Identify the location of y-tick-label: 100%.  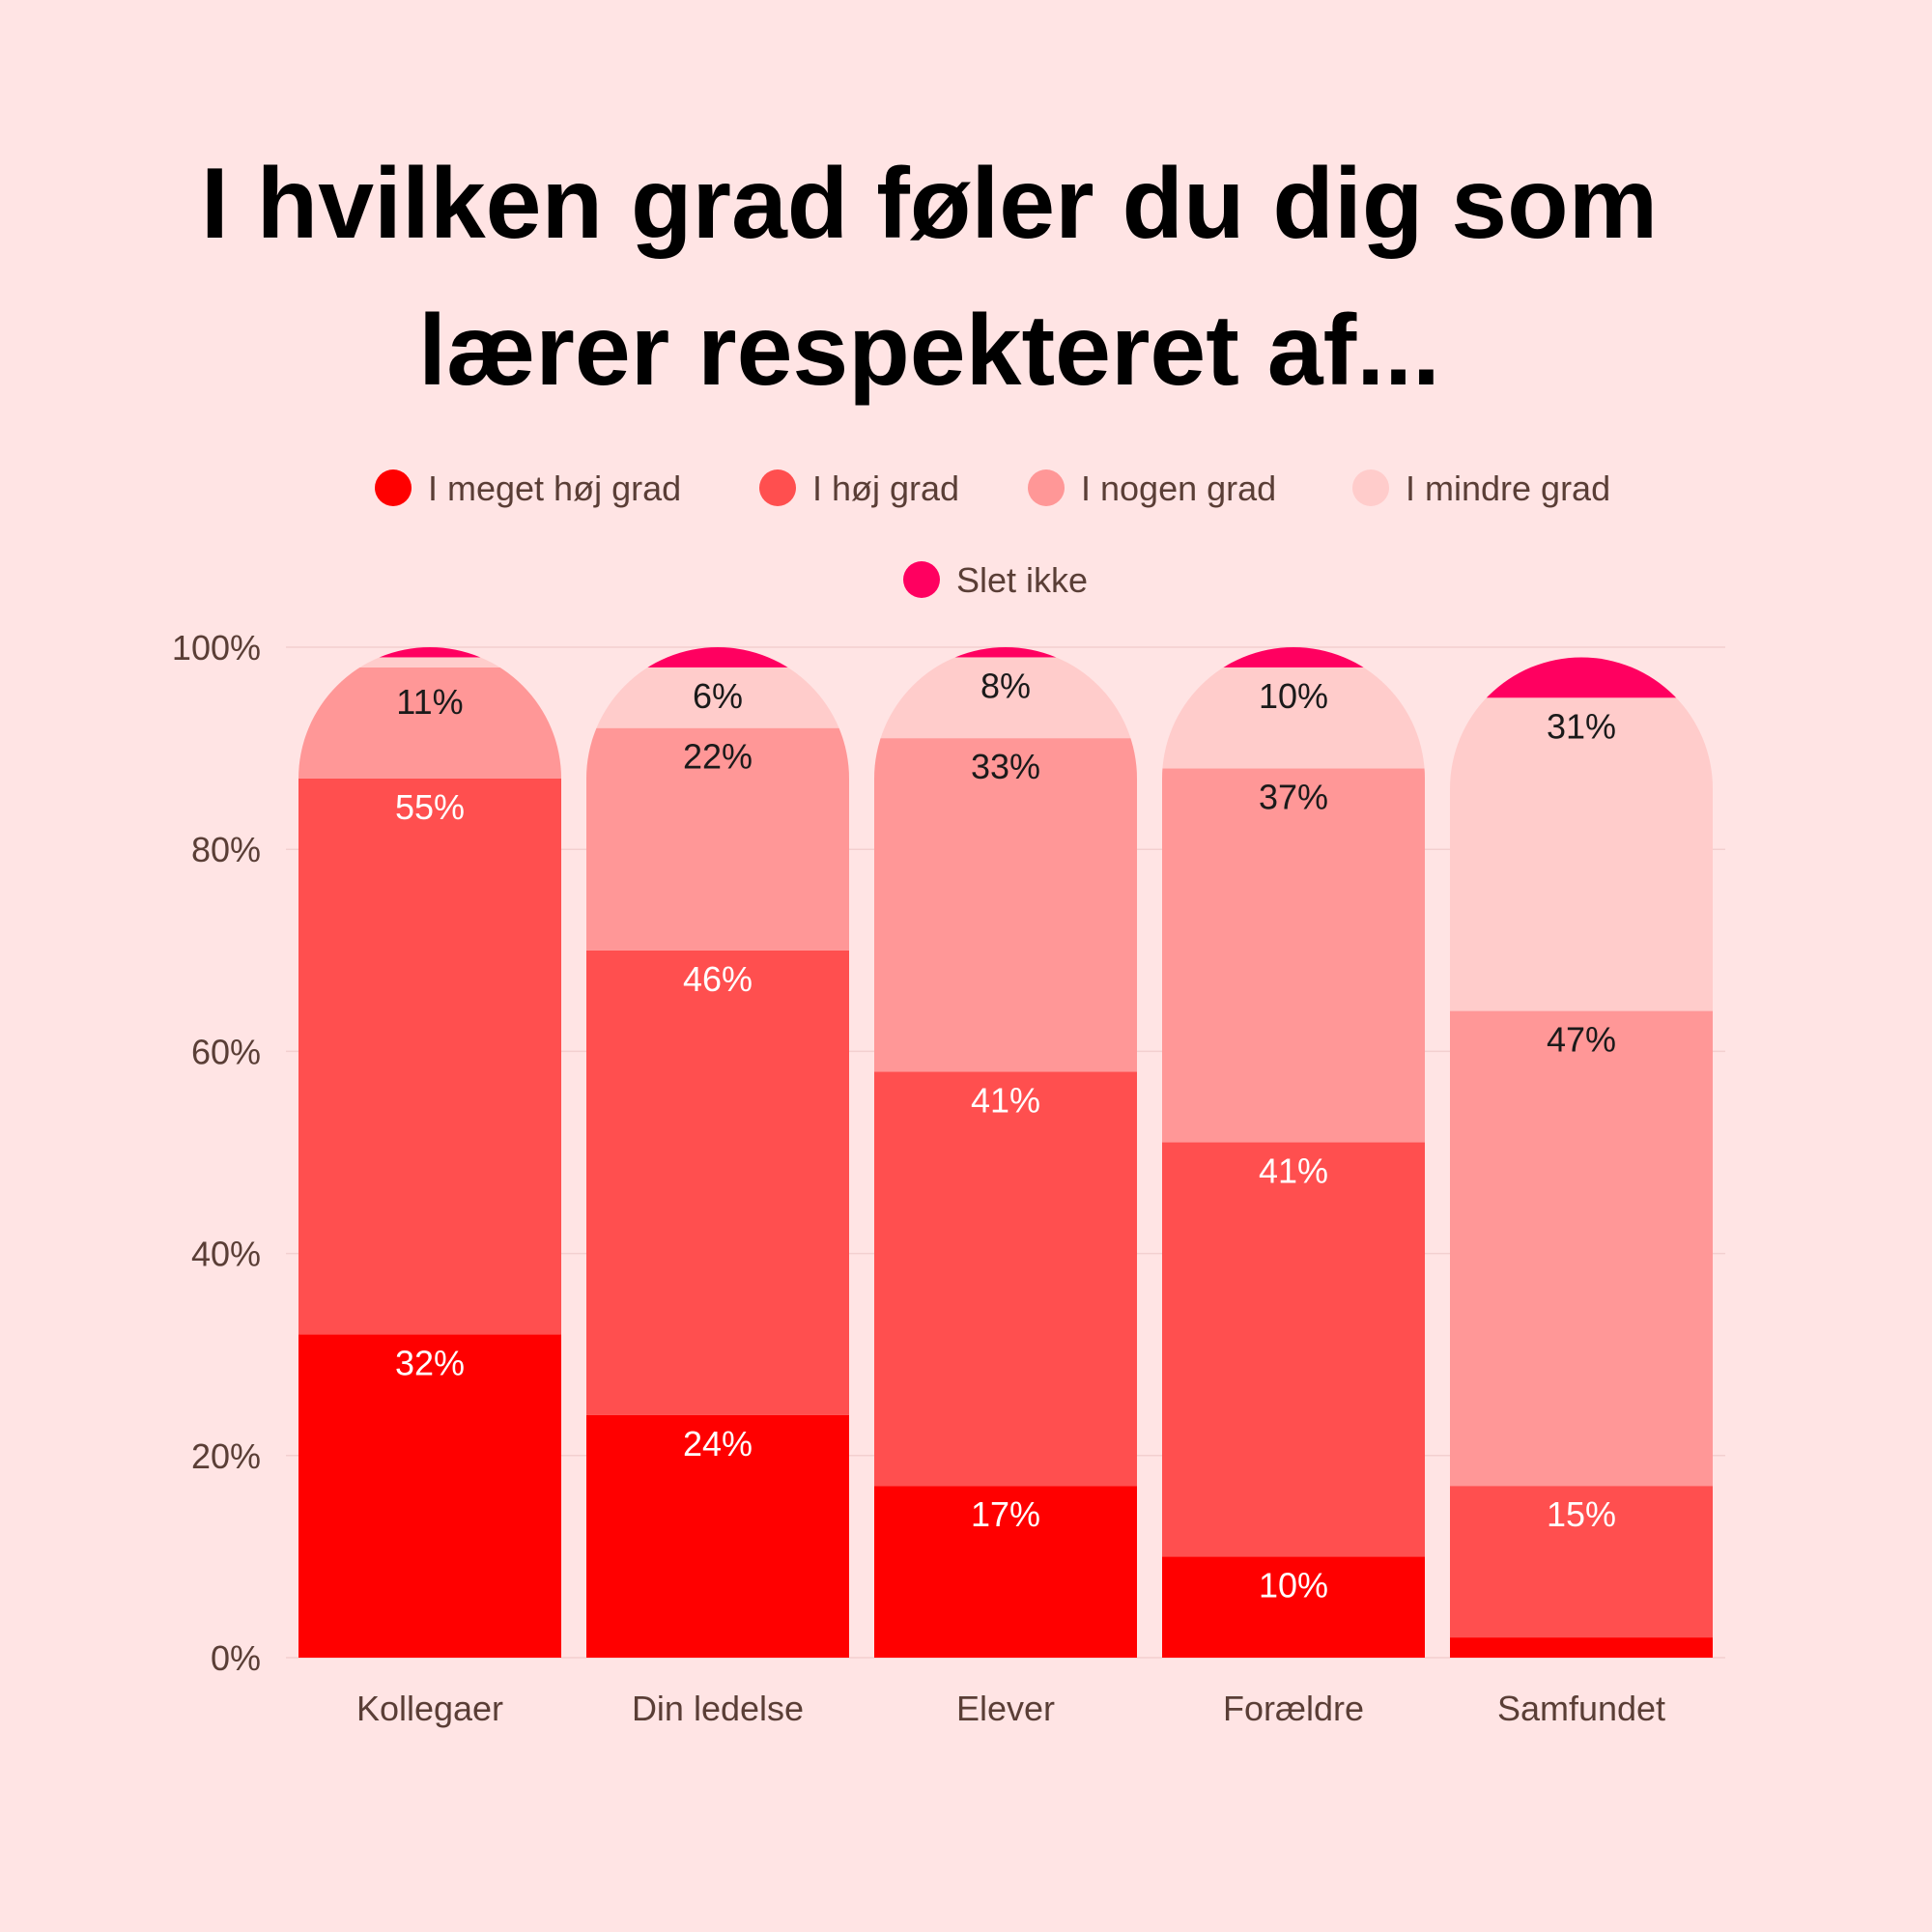
(216, 648).